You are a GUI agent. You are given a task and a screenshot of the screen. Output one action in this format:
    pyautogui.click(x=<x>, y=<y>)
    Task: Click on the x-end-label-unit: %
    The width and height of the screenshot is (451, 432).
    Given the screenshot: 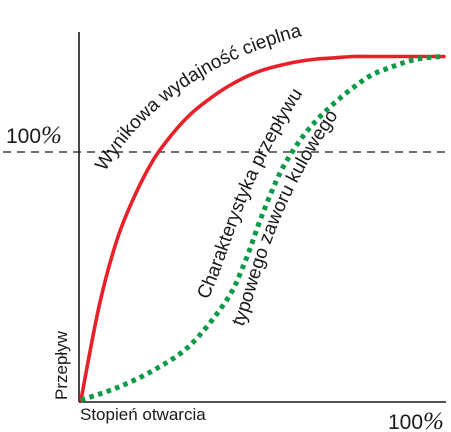 What is the action you would take?
    pyautogui.click(x=433, y=420)
    